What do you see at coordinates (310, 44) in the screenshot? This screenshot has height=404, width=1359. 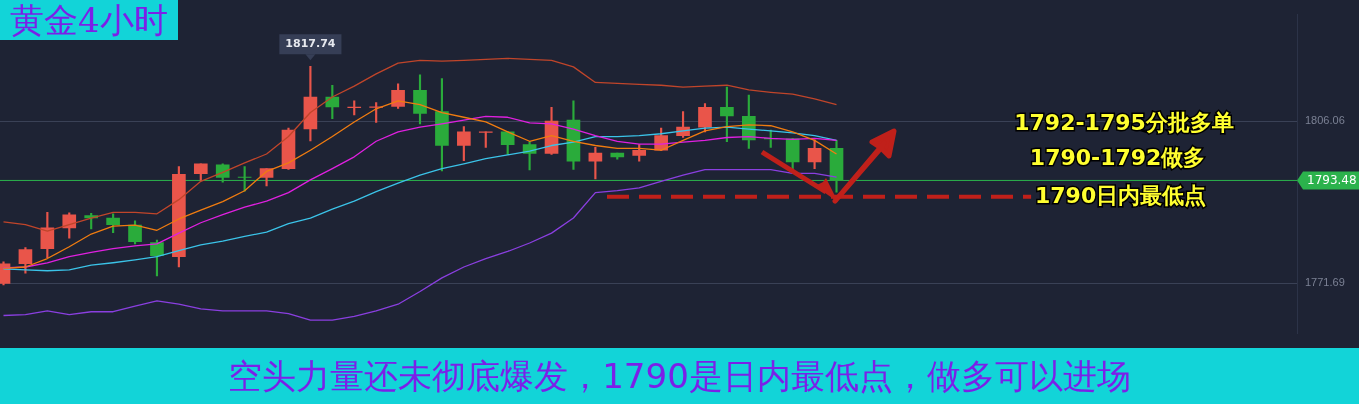 I see `annotation: 1817.74` at bounding box center [310, 44].